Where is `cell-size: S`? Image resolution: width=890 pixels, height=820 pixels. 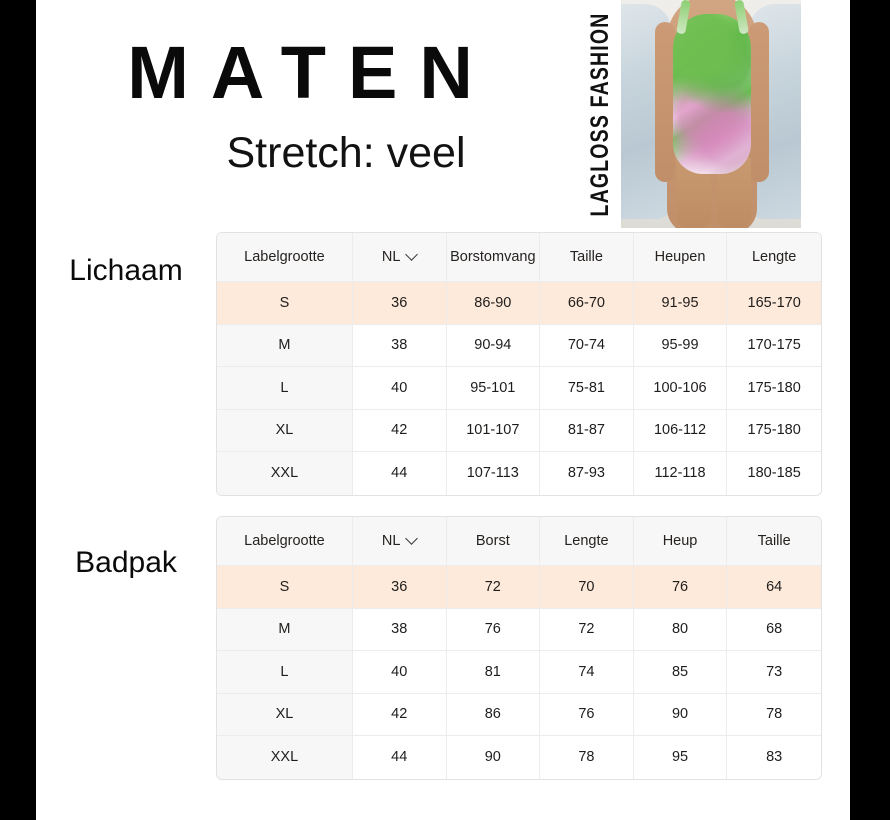 cell-size: S is located at coordinates (285, 303).